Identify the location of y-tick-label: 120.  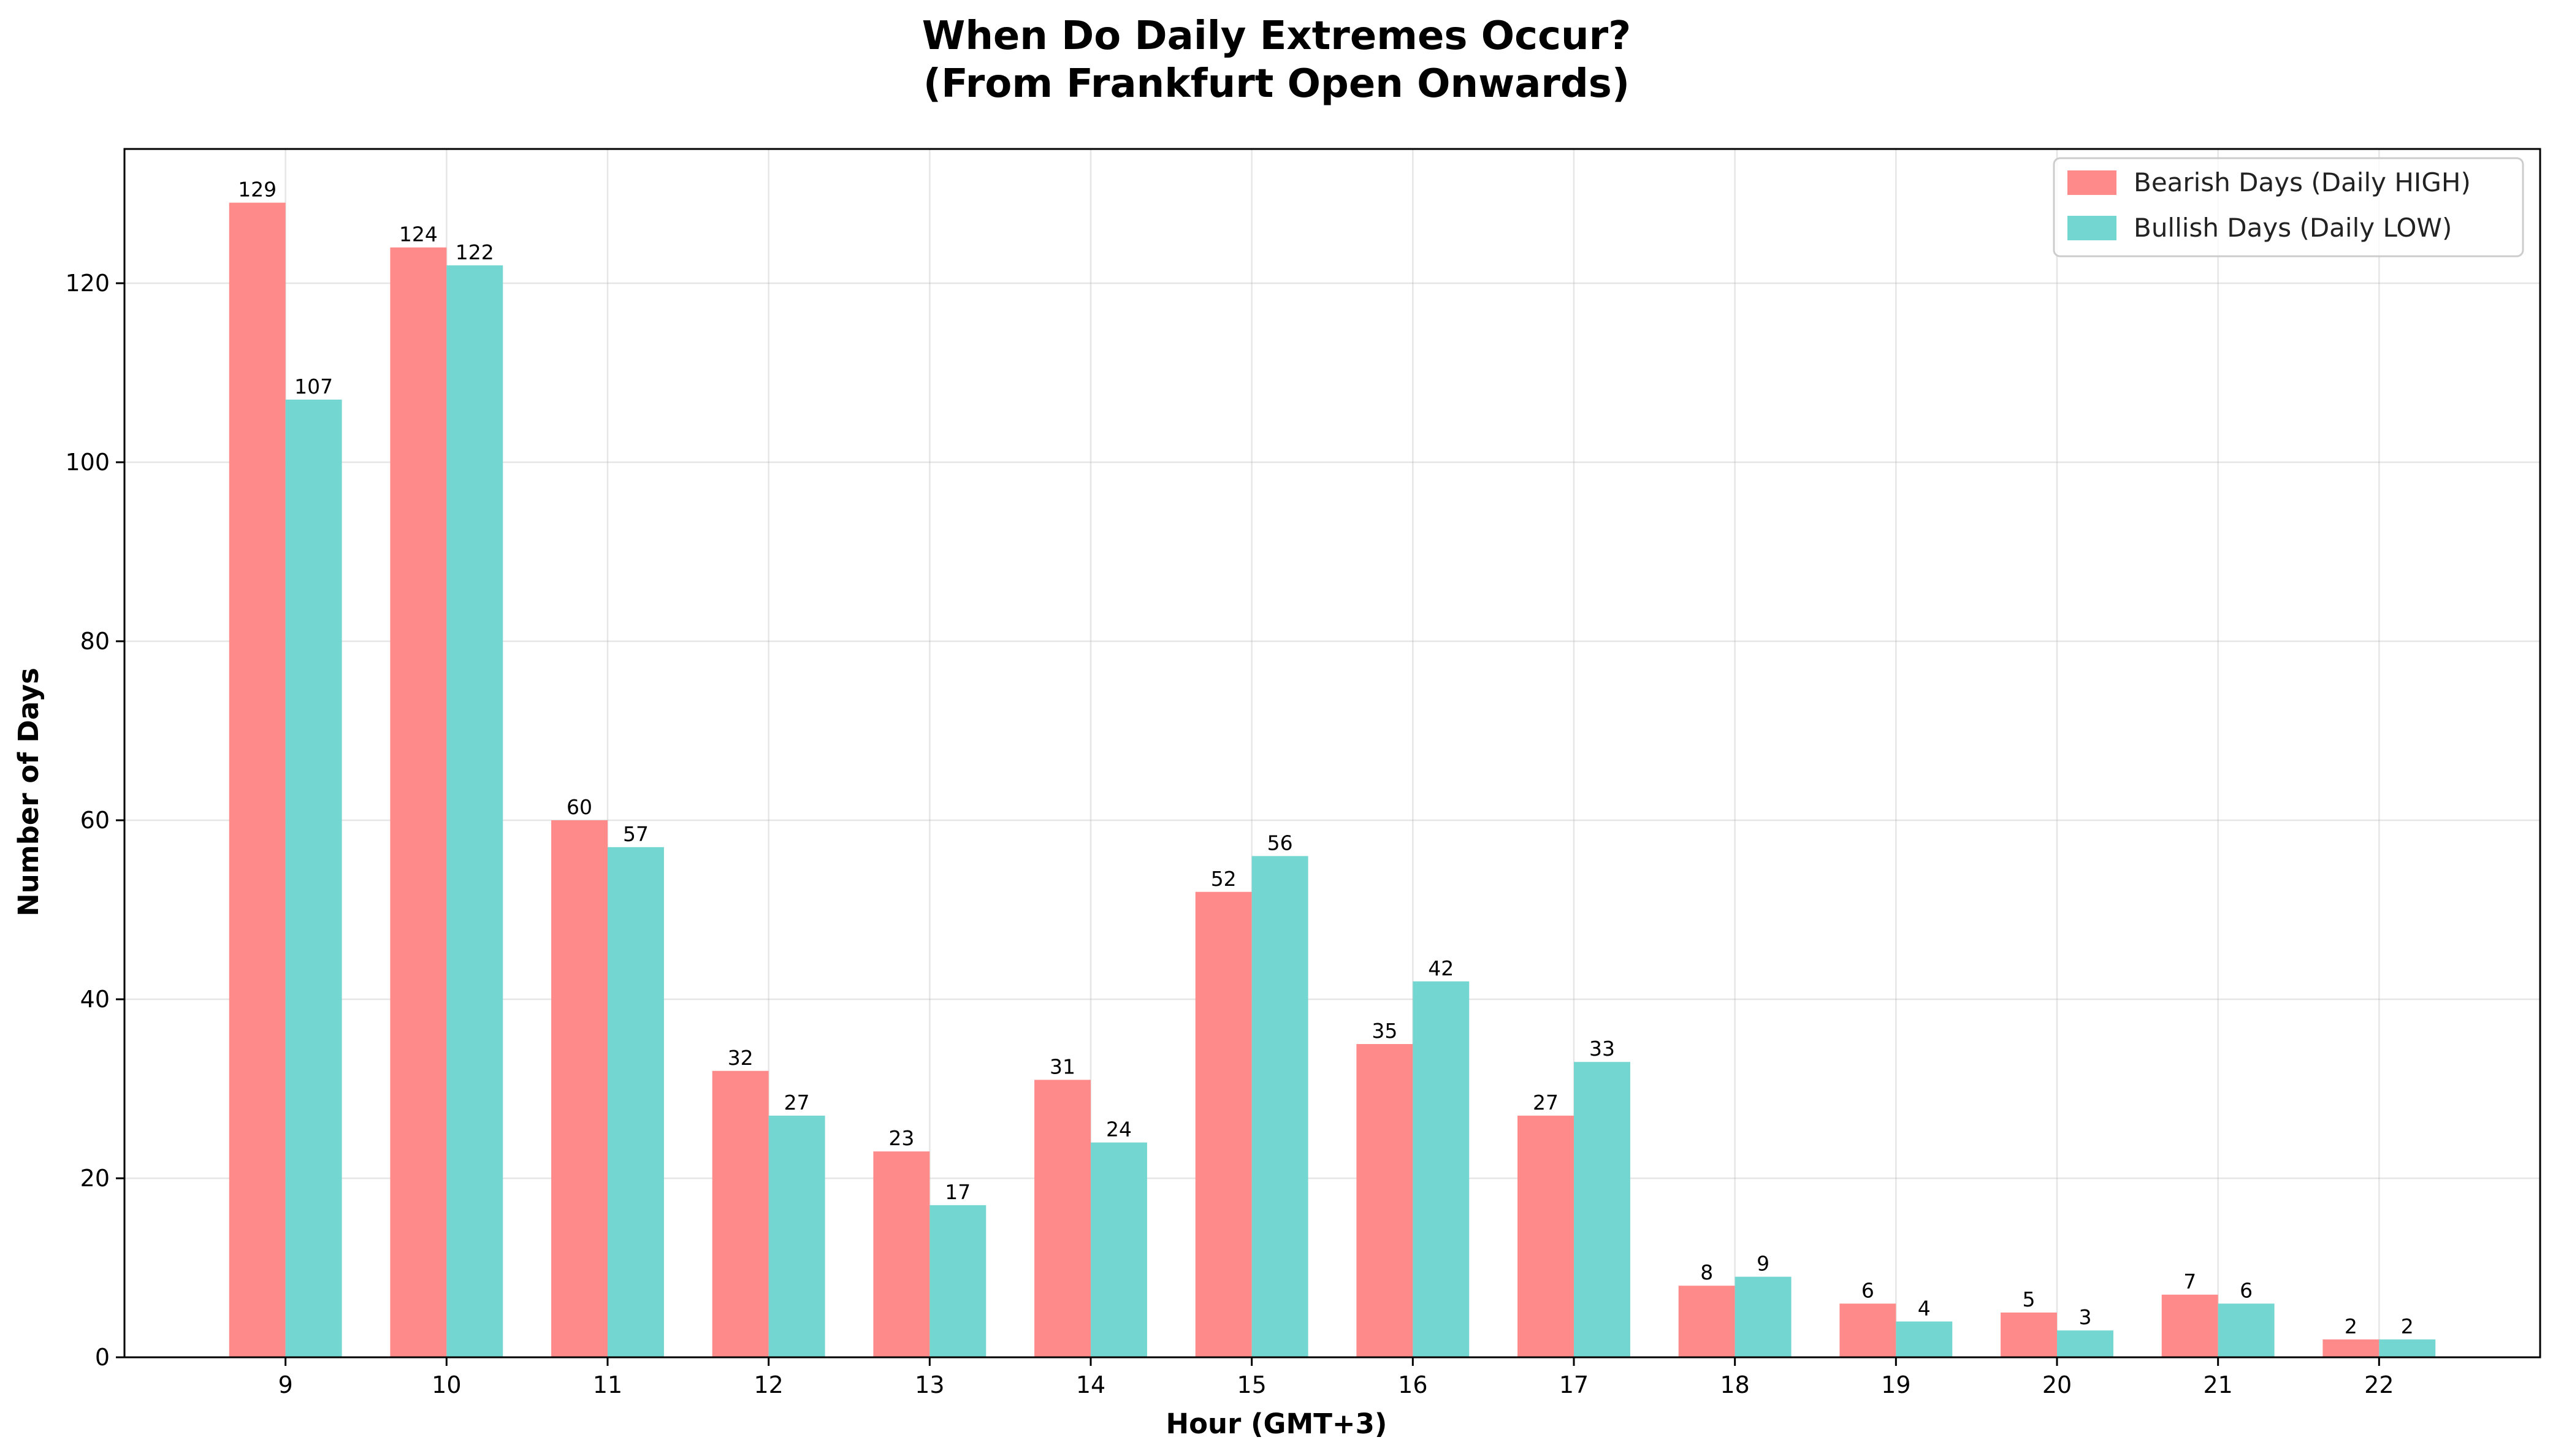
(87, 284).